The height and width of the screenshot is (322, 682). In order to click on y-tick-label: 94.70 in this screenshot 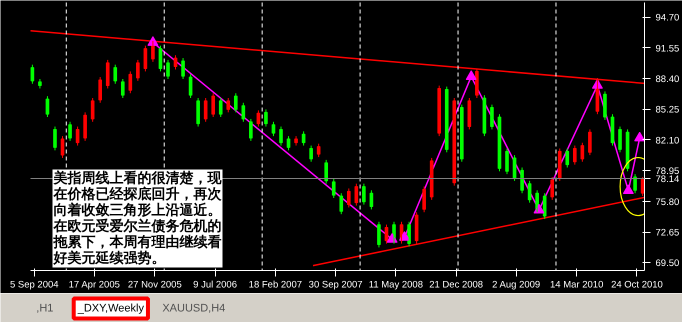, I will do `click(668, 18)`.